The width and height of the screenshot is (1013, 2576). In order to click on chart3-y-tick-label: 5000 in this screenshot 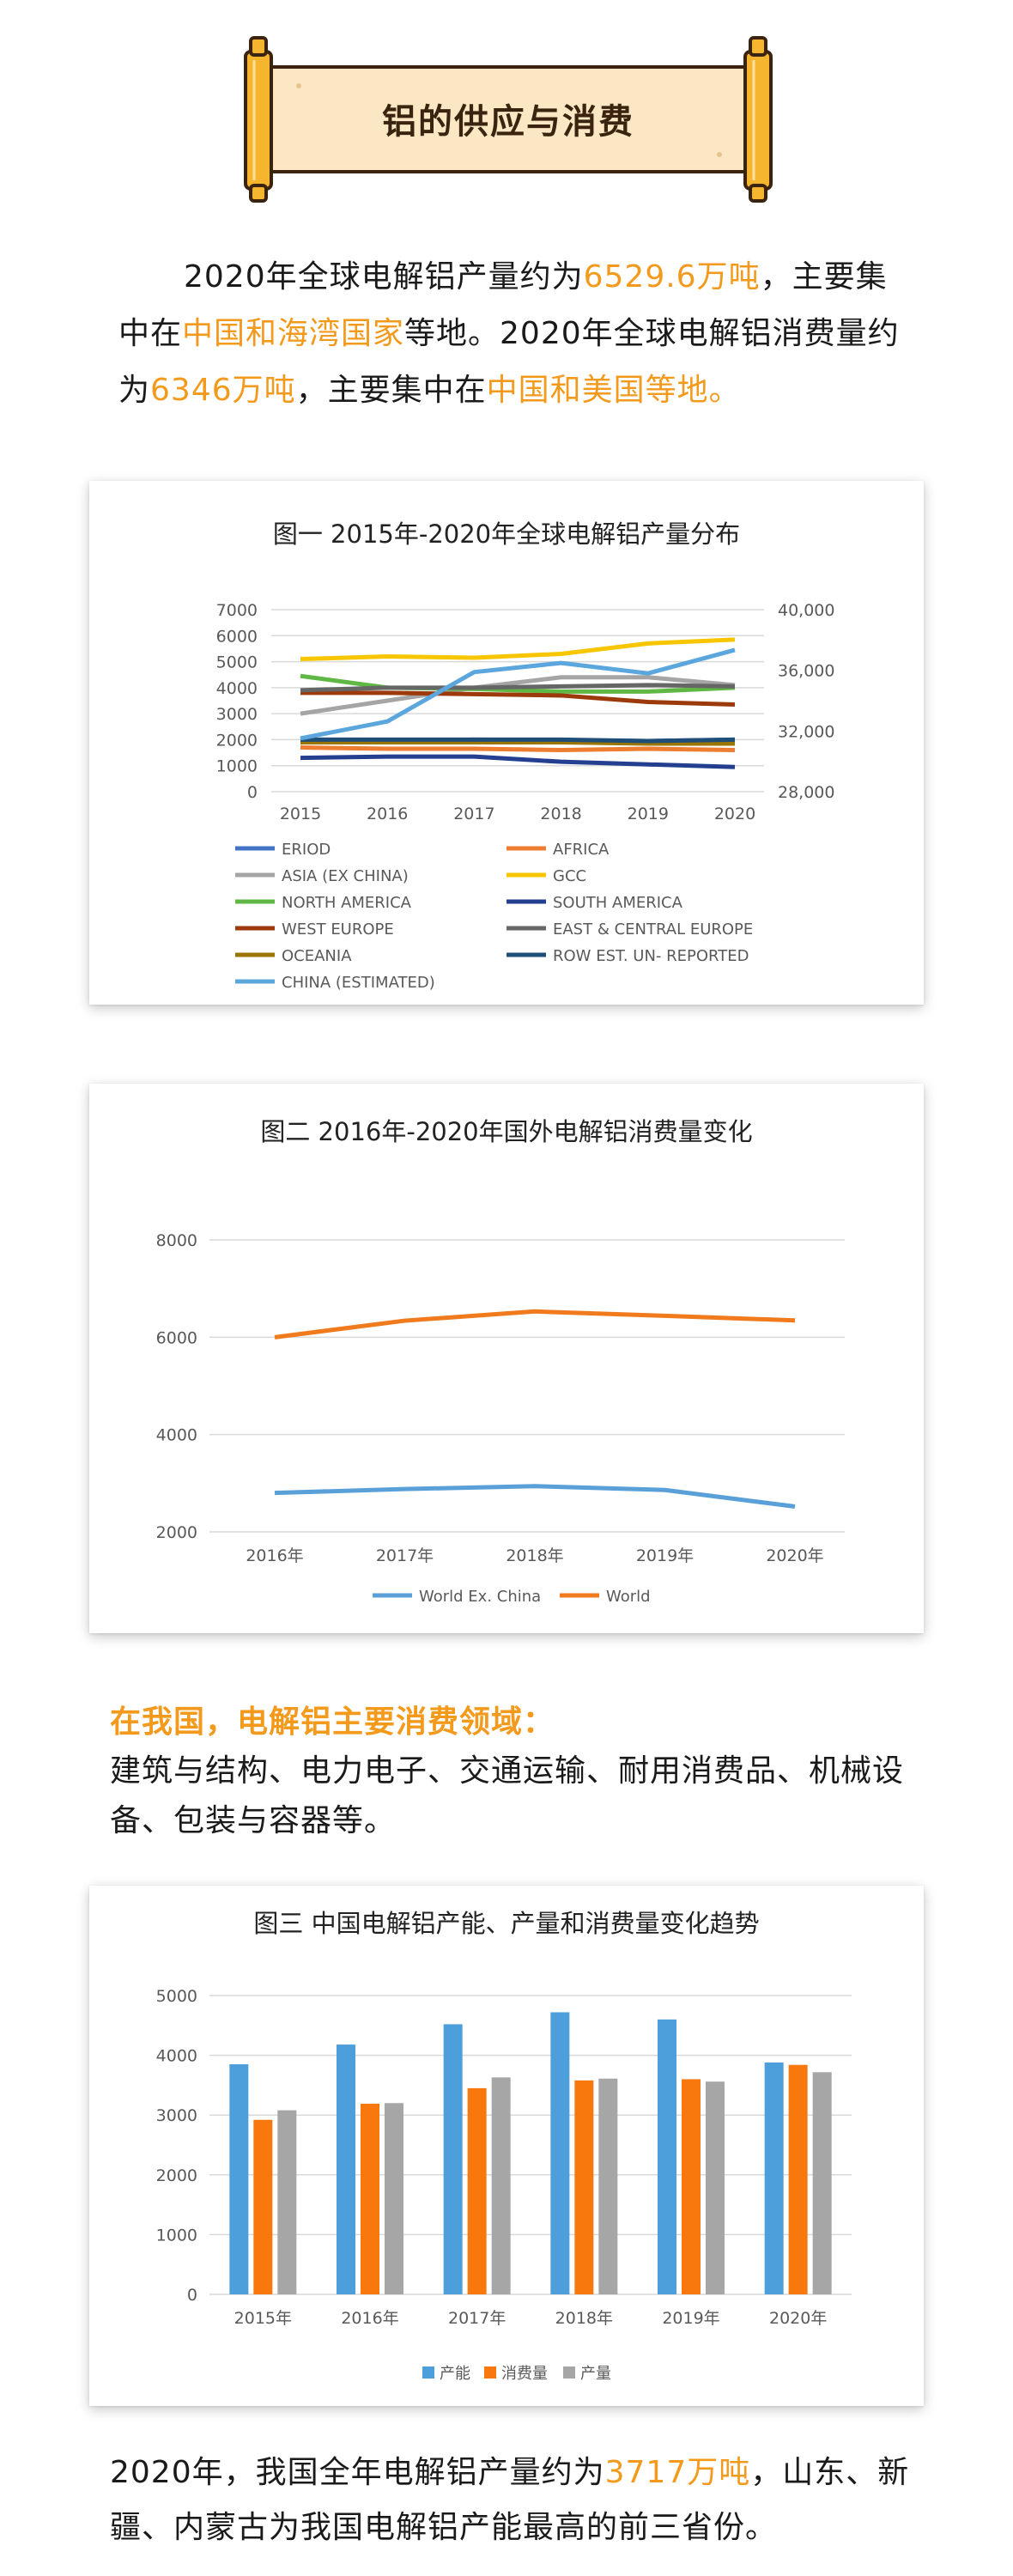, I will do `click(176, 1997)`.